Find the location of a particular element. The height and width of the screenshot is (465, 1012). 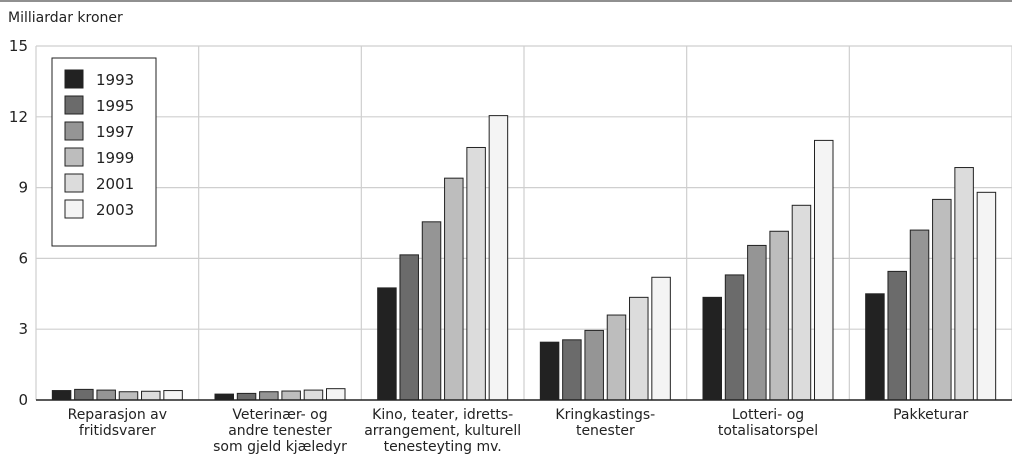

category-label: arrangement, kulturell is located at coordinates (442, 431).